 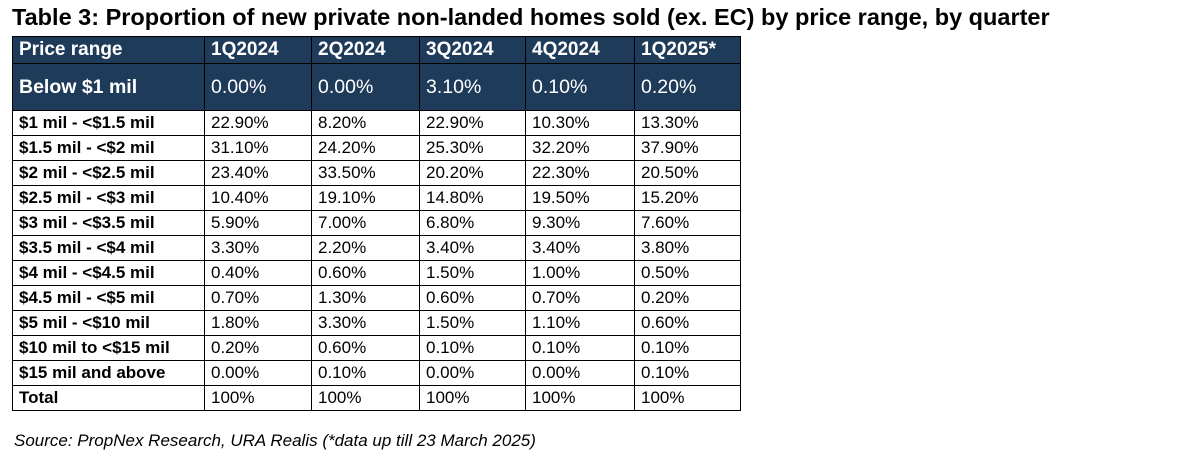 I want to click on row-label: Below $1 mil, so click(x=108, y=87).